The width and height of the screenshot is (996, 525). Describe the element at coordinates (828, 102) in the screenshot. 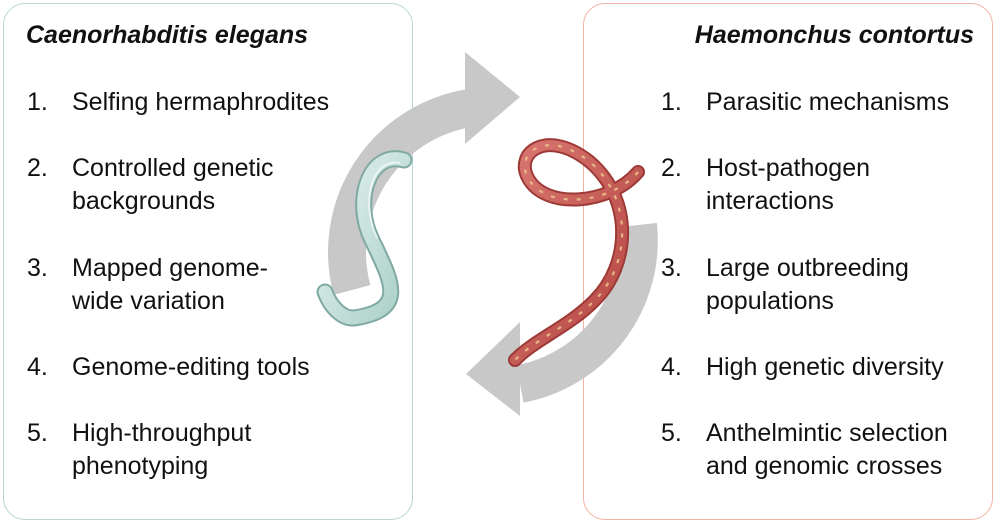

I see `item-text: Parasitic mechanisms` at that location.